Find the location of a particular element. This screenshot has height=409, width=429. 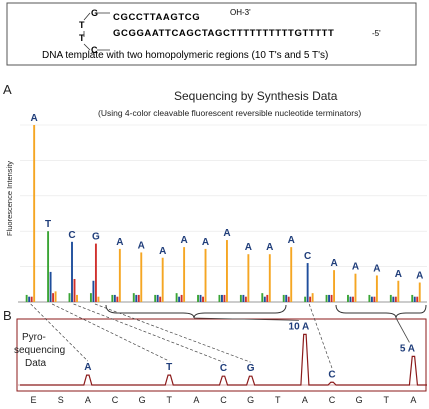

template-box-border is located at coordinates (211, 34).